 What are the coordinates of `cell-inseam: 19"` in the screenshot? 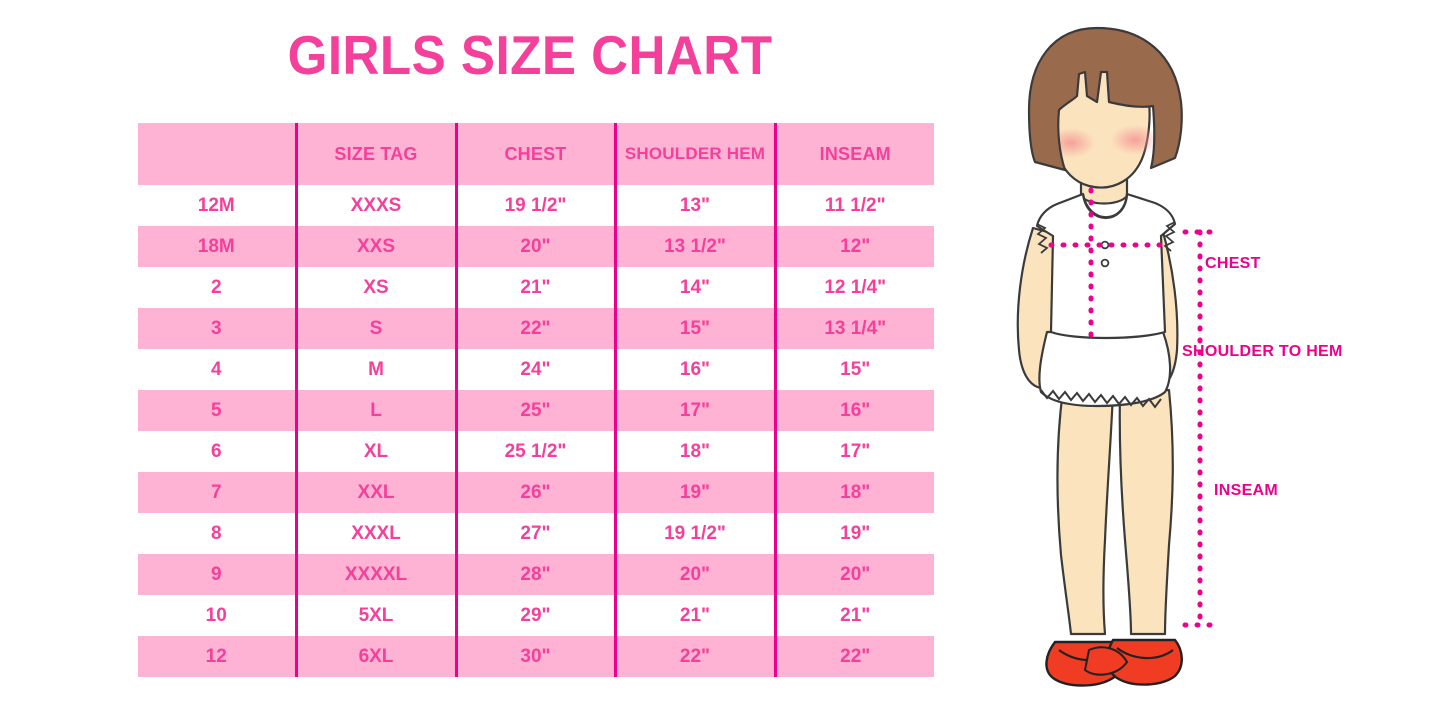 It's located at (853, 533).